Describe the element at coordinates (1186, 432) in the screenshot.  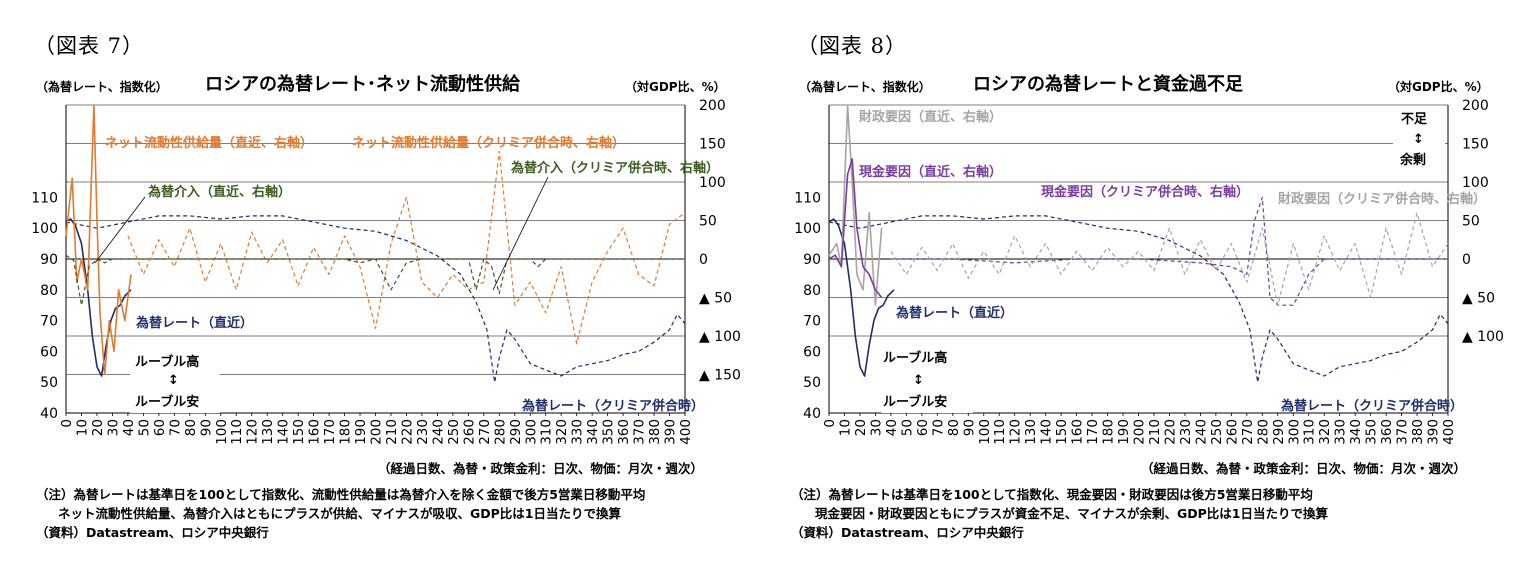
I see `x-tick-label: 230` at that location.